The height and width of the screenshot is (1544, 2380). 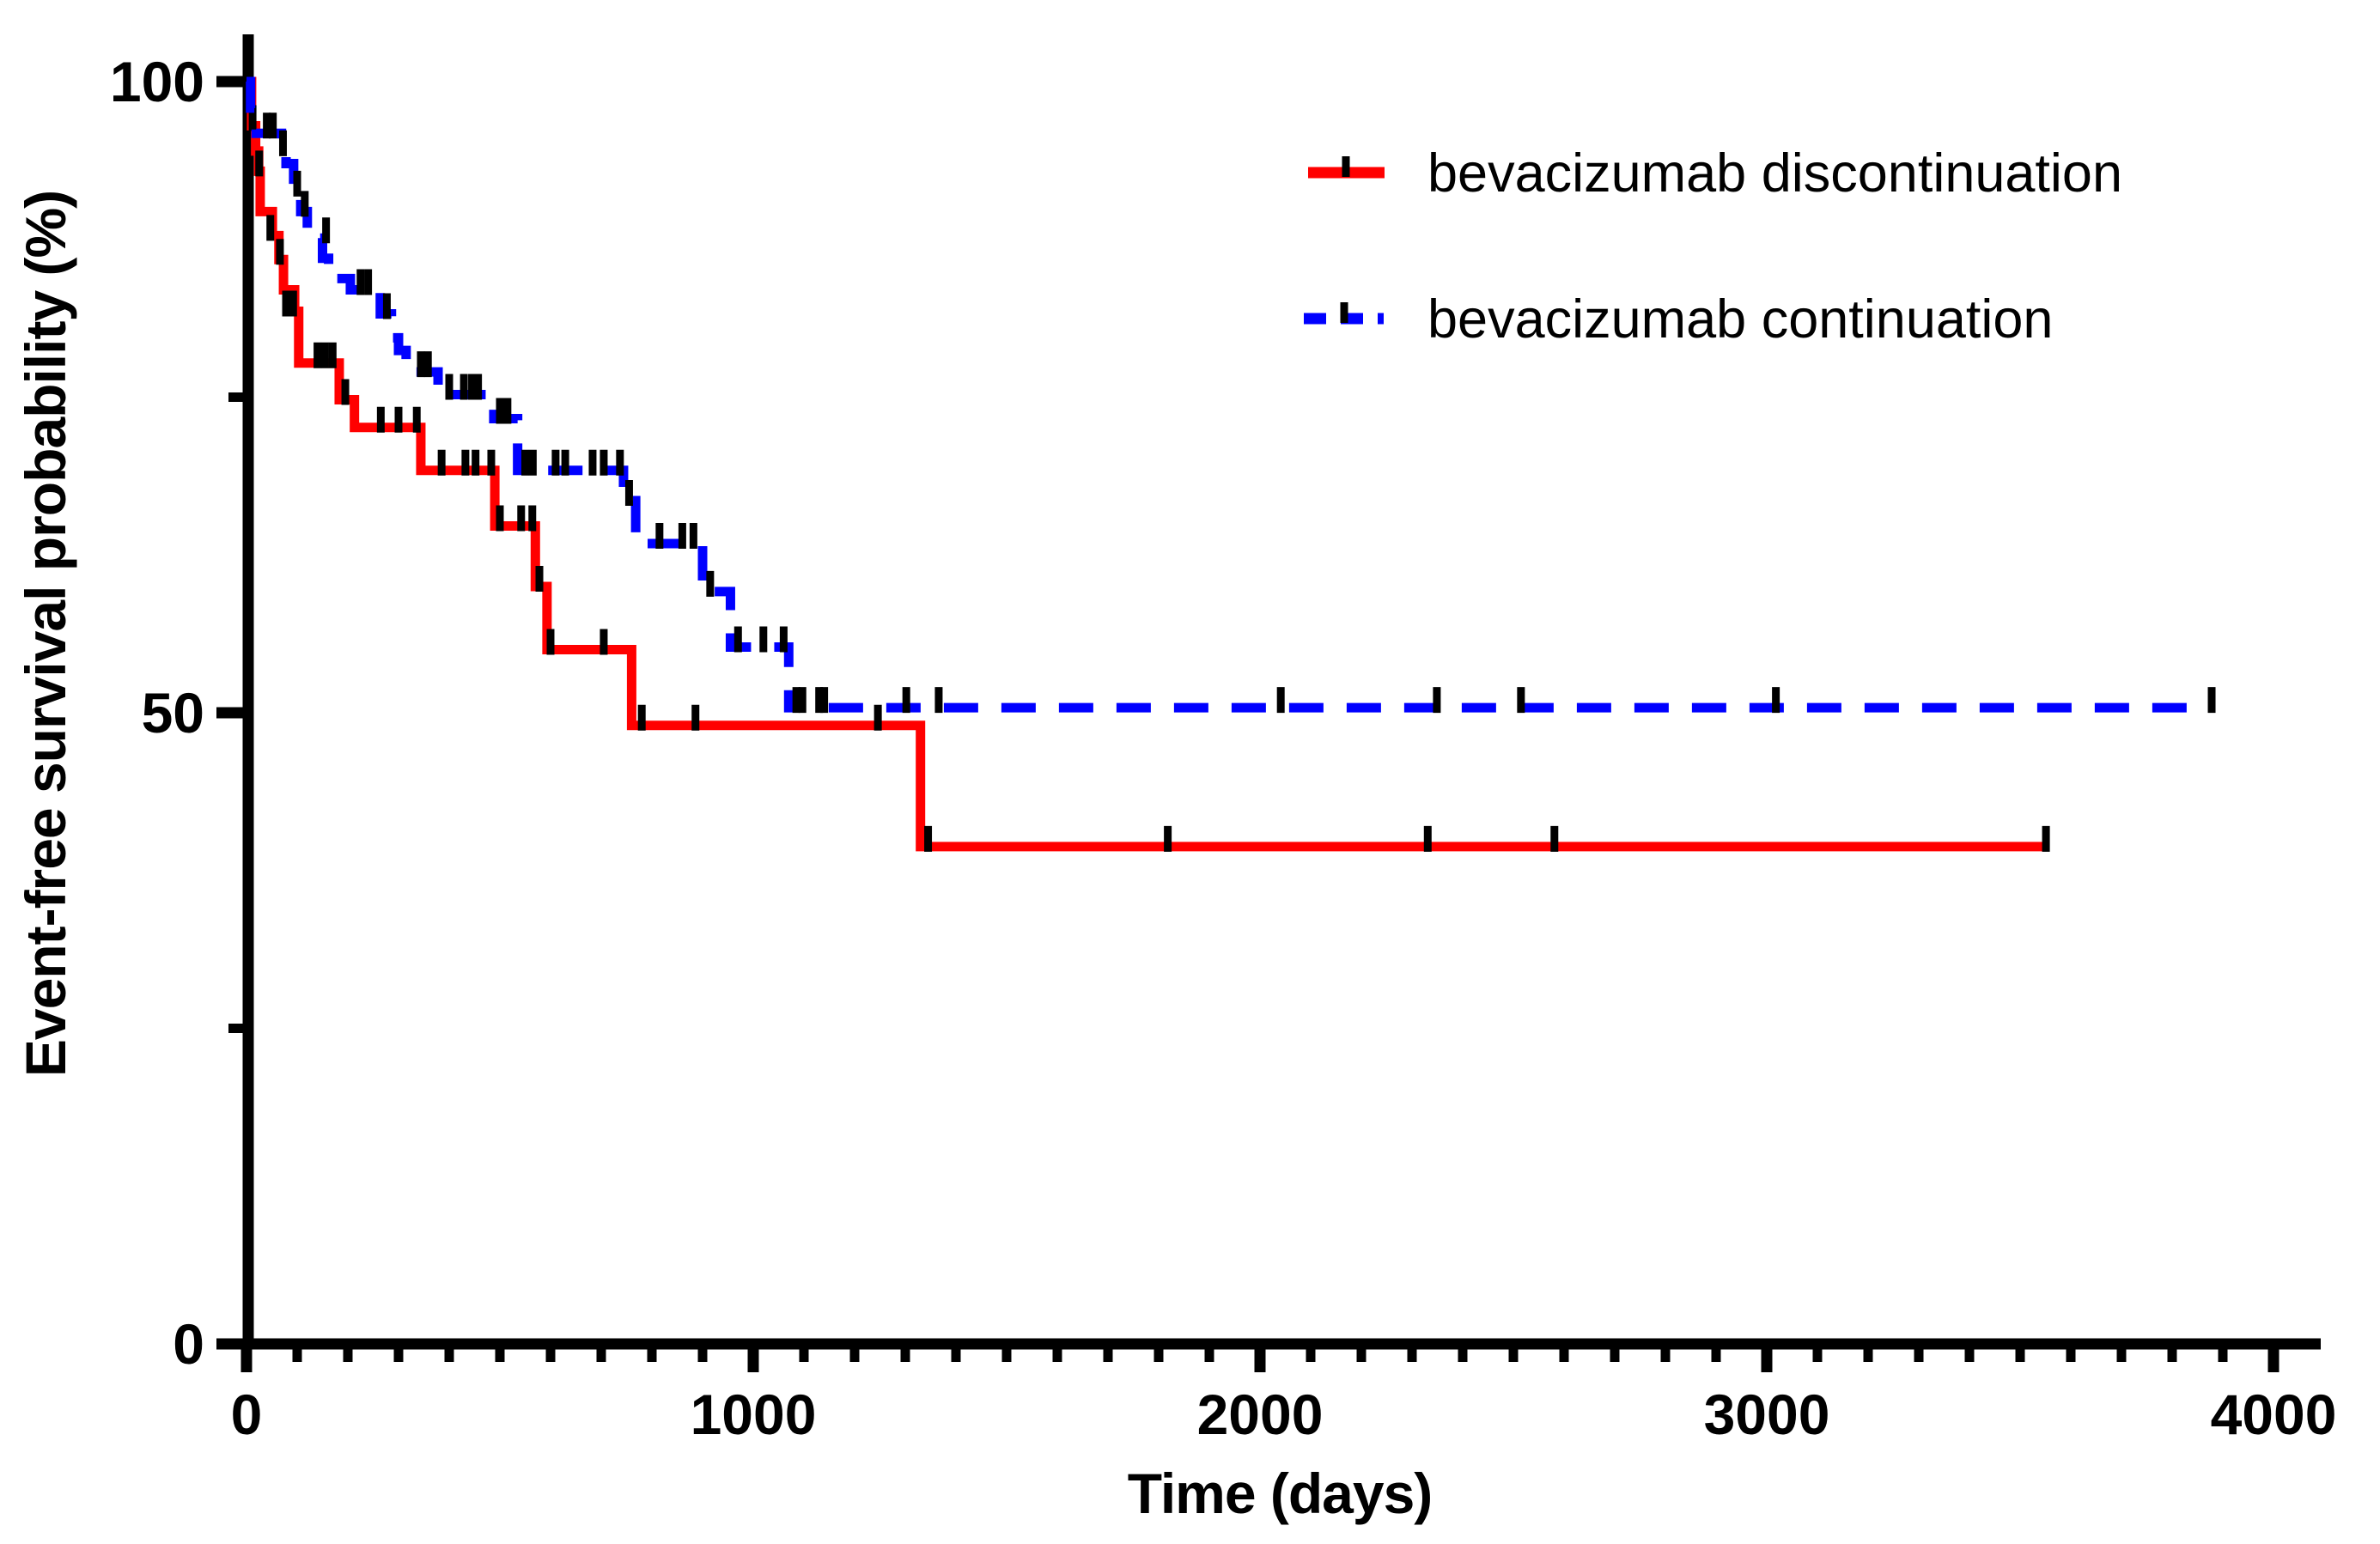 What do you see at coordinates (1281, 1355) in the screenshot?
I see `x-axis` at bounding box center [1281, 1355].